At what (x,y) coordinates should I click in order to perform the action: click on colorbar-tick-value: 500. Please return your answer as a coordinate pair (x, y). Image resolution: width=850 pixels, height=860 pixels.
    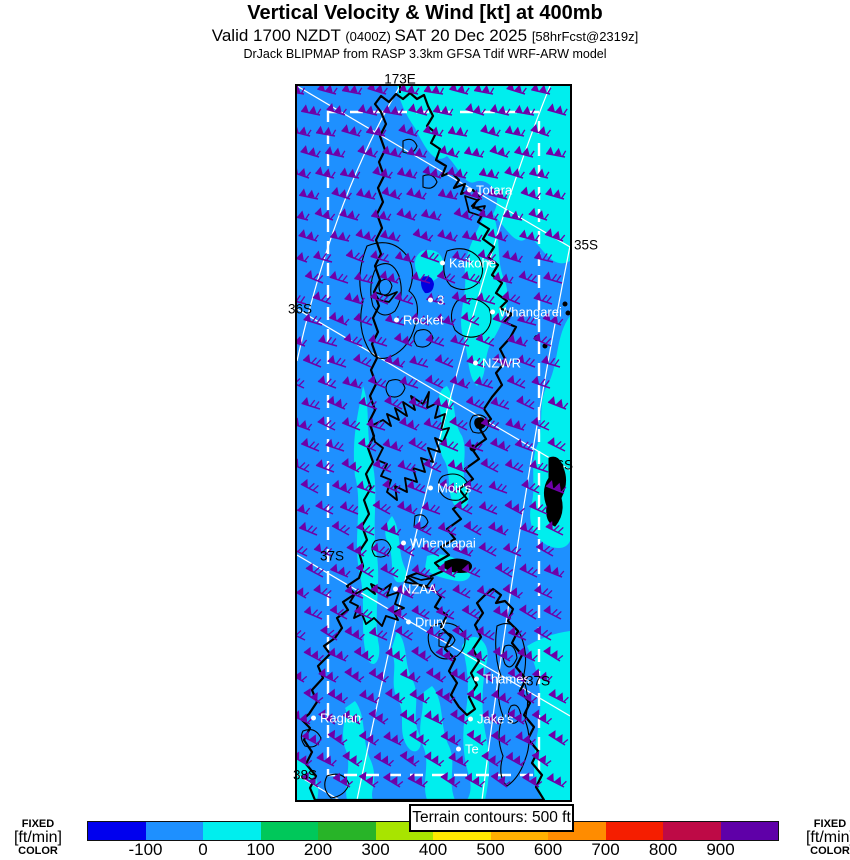
    Looking at the image, I should click on (490, 849).